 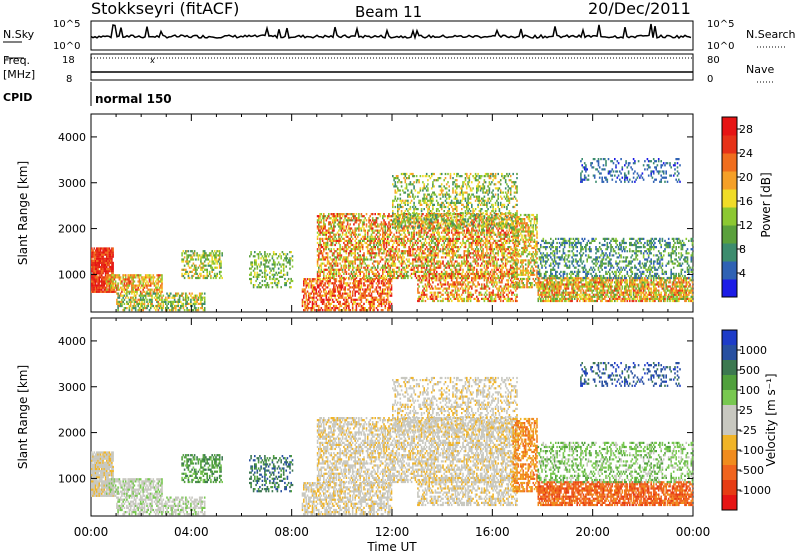 What do you see at coordinates (66, 46) in the screenshot?
I see `noise-left-tick-bottom: 10^0` at bounding box center [66, 46].